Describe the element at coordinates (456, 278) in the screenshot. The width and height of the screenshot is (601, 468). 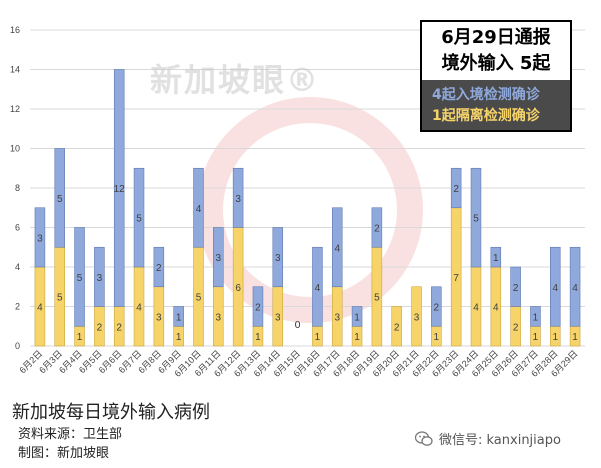
I see `data-label: 7` at that location.